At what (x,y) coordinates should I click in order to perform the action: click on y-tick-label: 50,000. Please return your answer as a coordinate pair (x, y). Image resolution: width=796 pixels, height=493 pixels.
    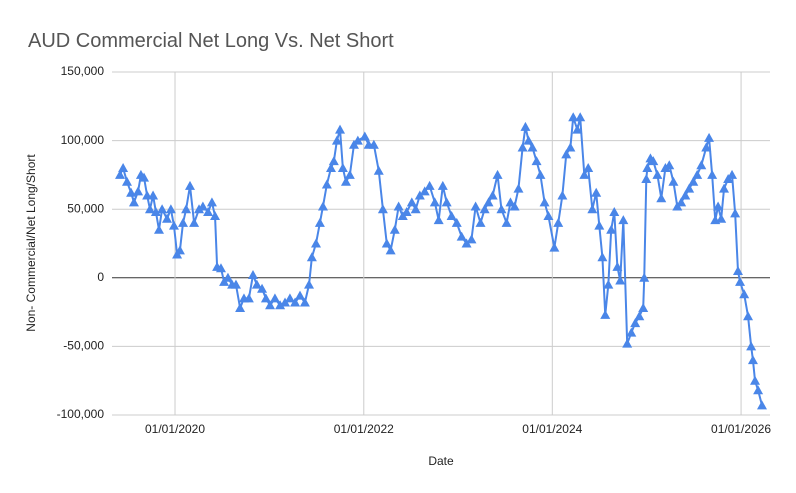
    Looking at the image, I should click on (85, 208).